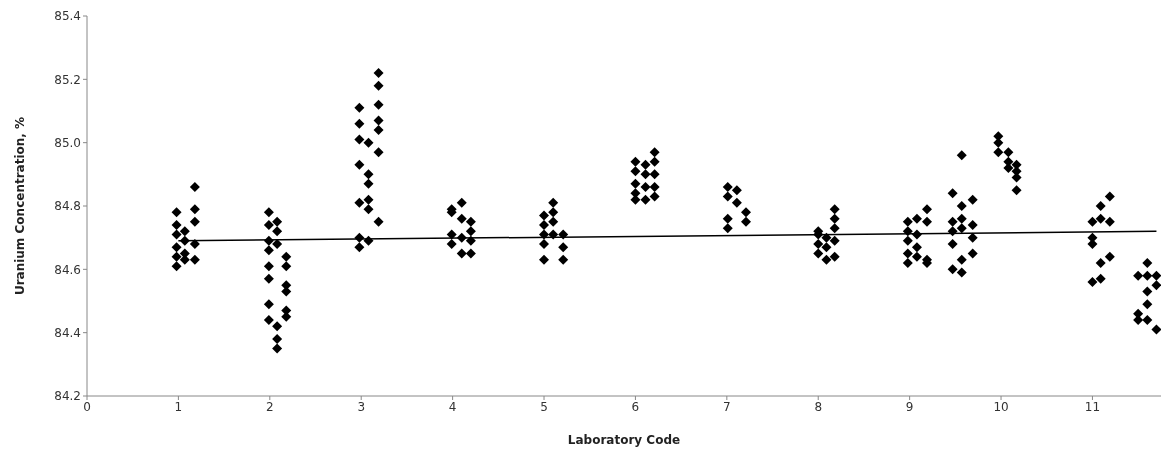 The image size is (1167, 454). I want to click on y-axis-title: Uranium Concentration, %, so click(20, 206).